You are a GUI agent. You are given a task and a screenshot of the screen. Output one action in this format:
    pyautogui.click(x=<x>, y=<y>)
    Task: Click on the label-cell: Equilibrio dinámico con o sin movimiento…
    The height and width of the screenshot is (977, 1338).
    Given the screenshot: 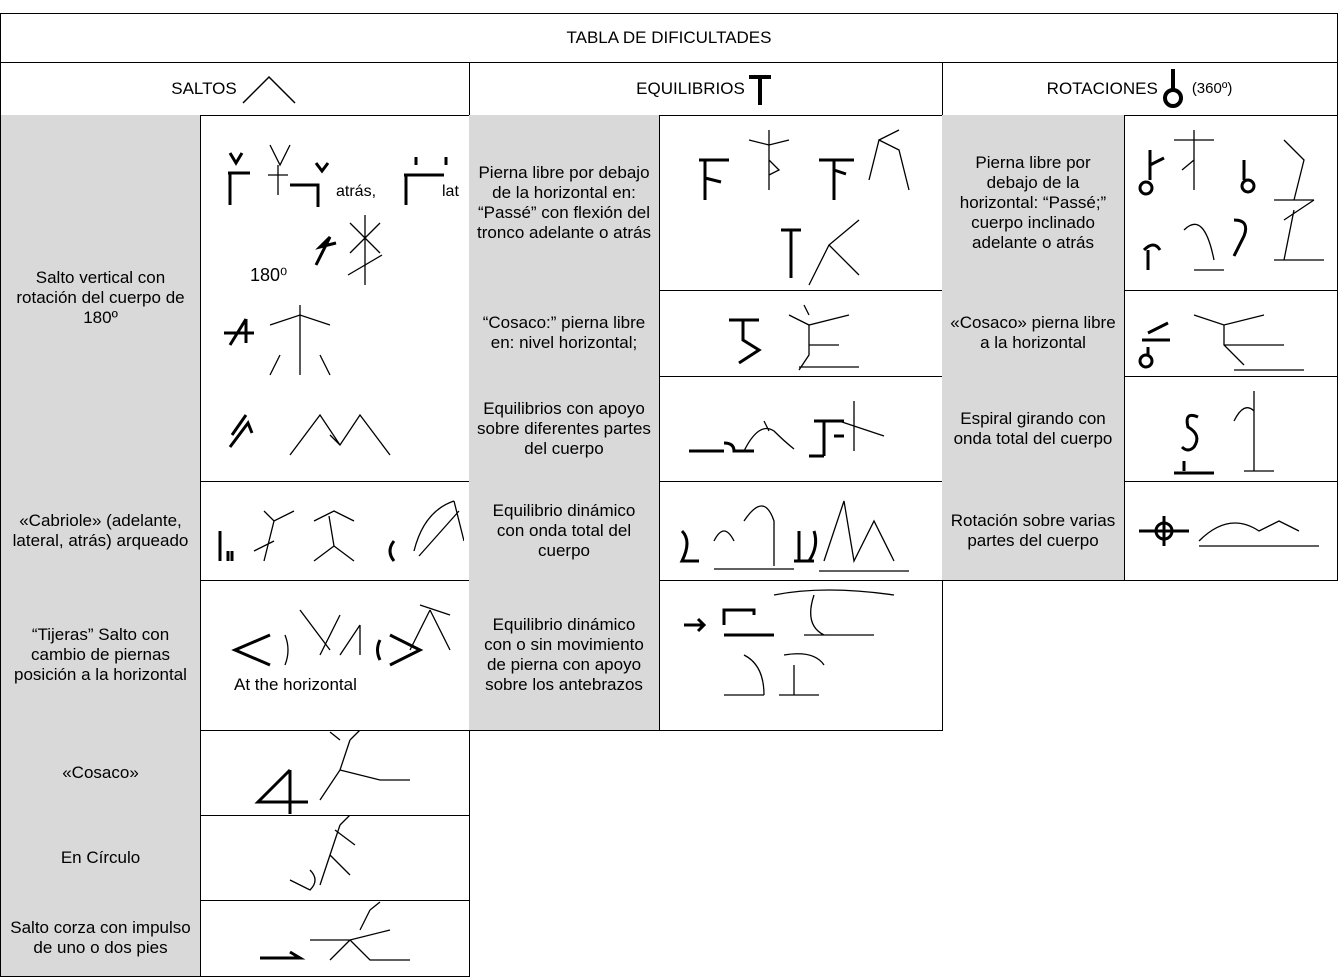 What is the action you would take?
    pyautogui.click(x=564, y=655)
    